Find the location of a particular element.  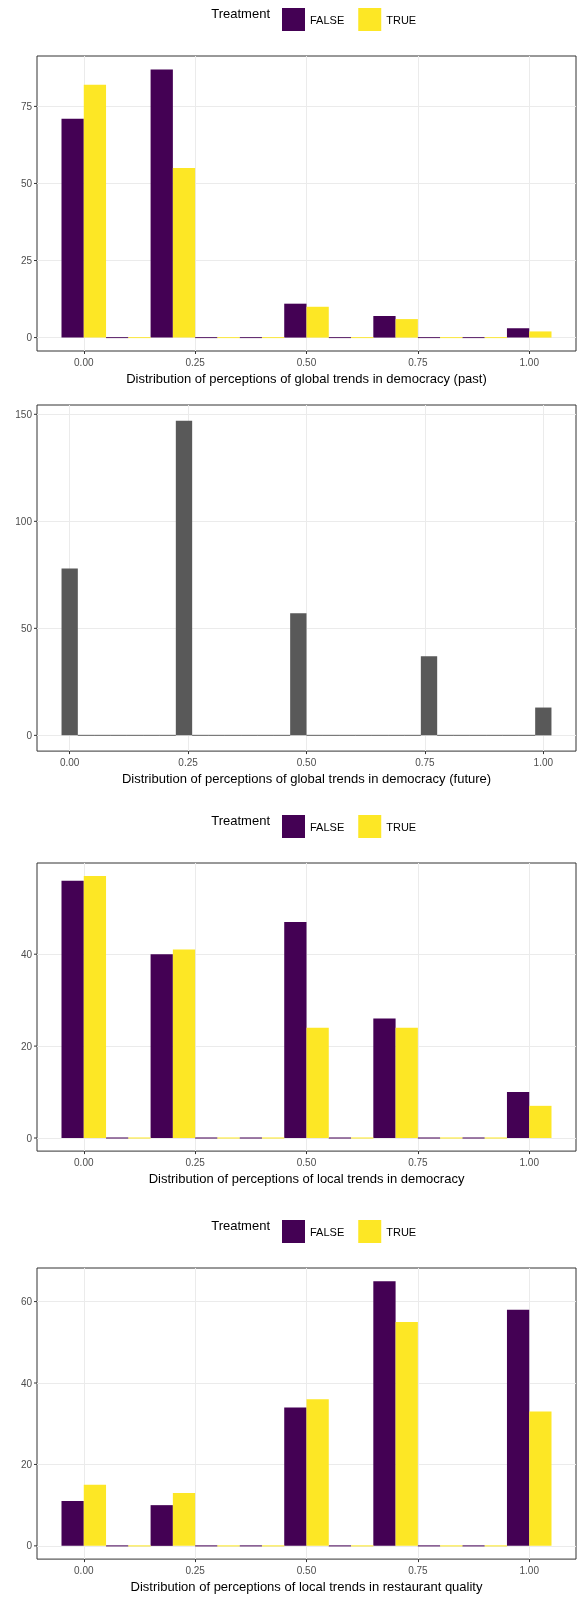

y-tick-label: 60 is located at coordinates (26, 1302).